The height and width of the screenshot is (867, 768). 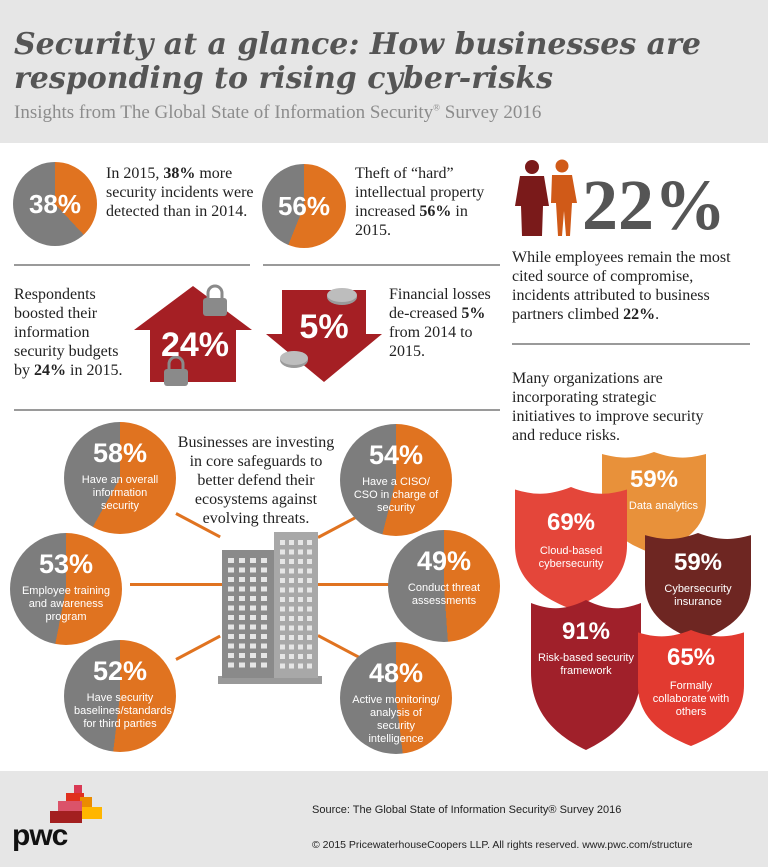 I want to click on incidents-pie, so click(x=55, y=204).